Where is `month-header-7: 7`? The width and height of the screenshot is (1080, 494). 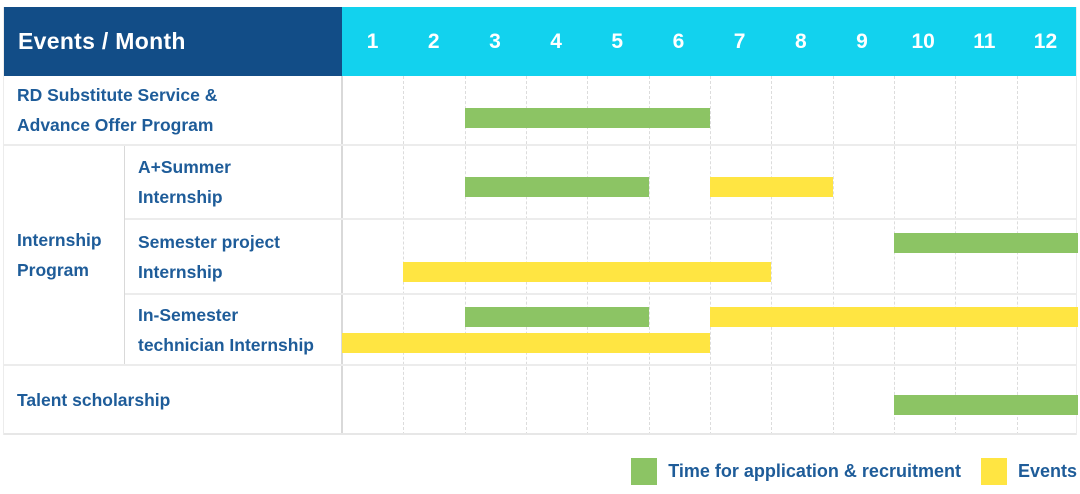 month-header-7: 7 is located at coordinates (739, 41).